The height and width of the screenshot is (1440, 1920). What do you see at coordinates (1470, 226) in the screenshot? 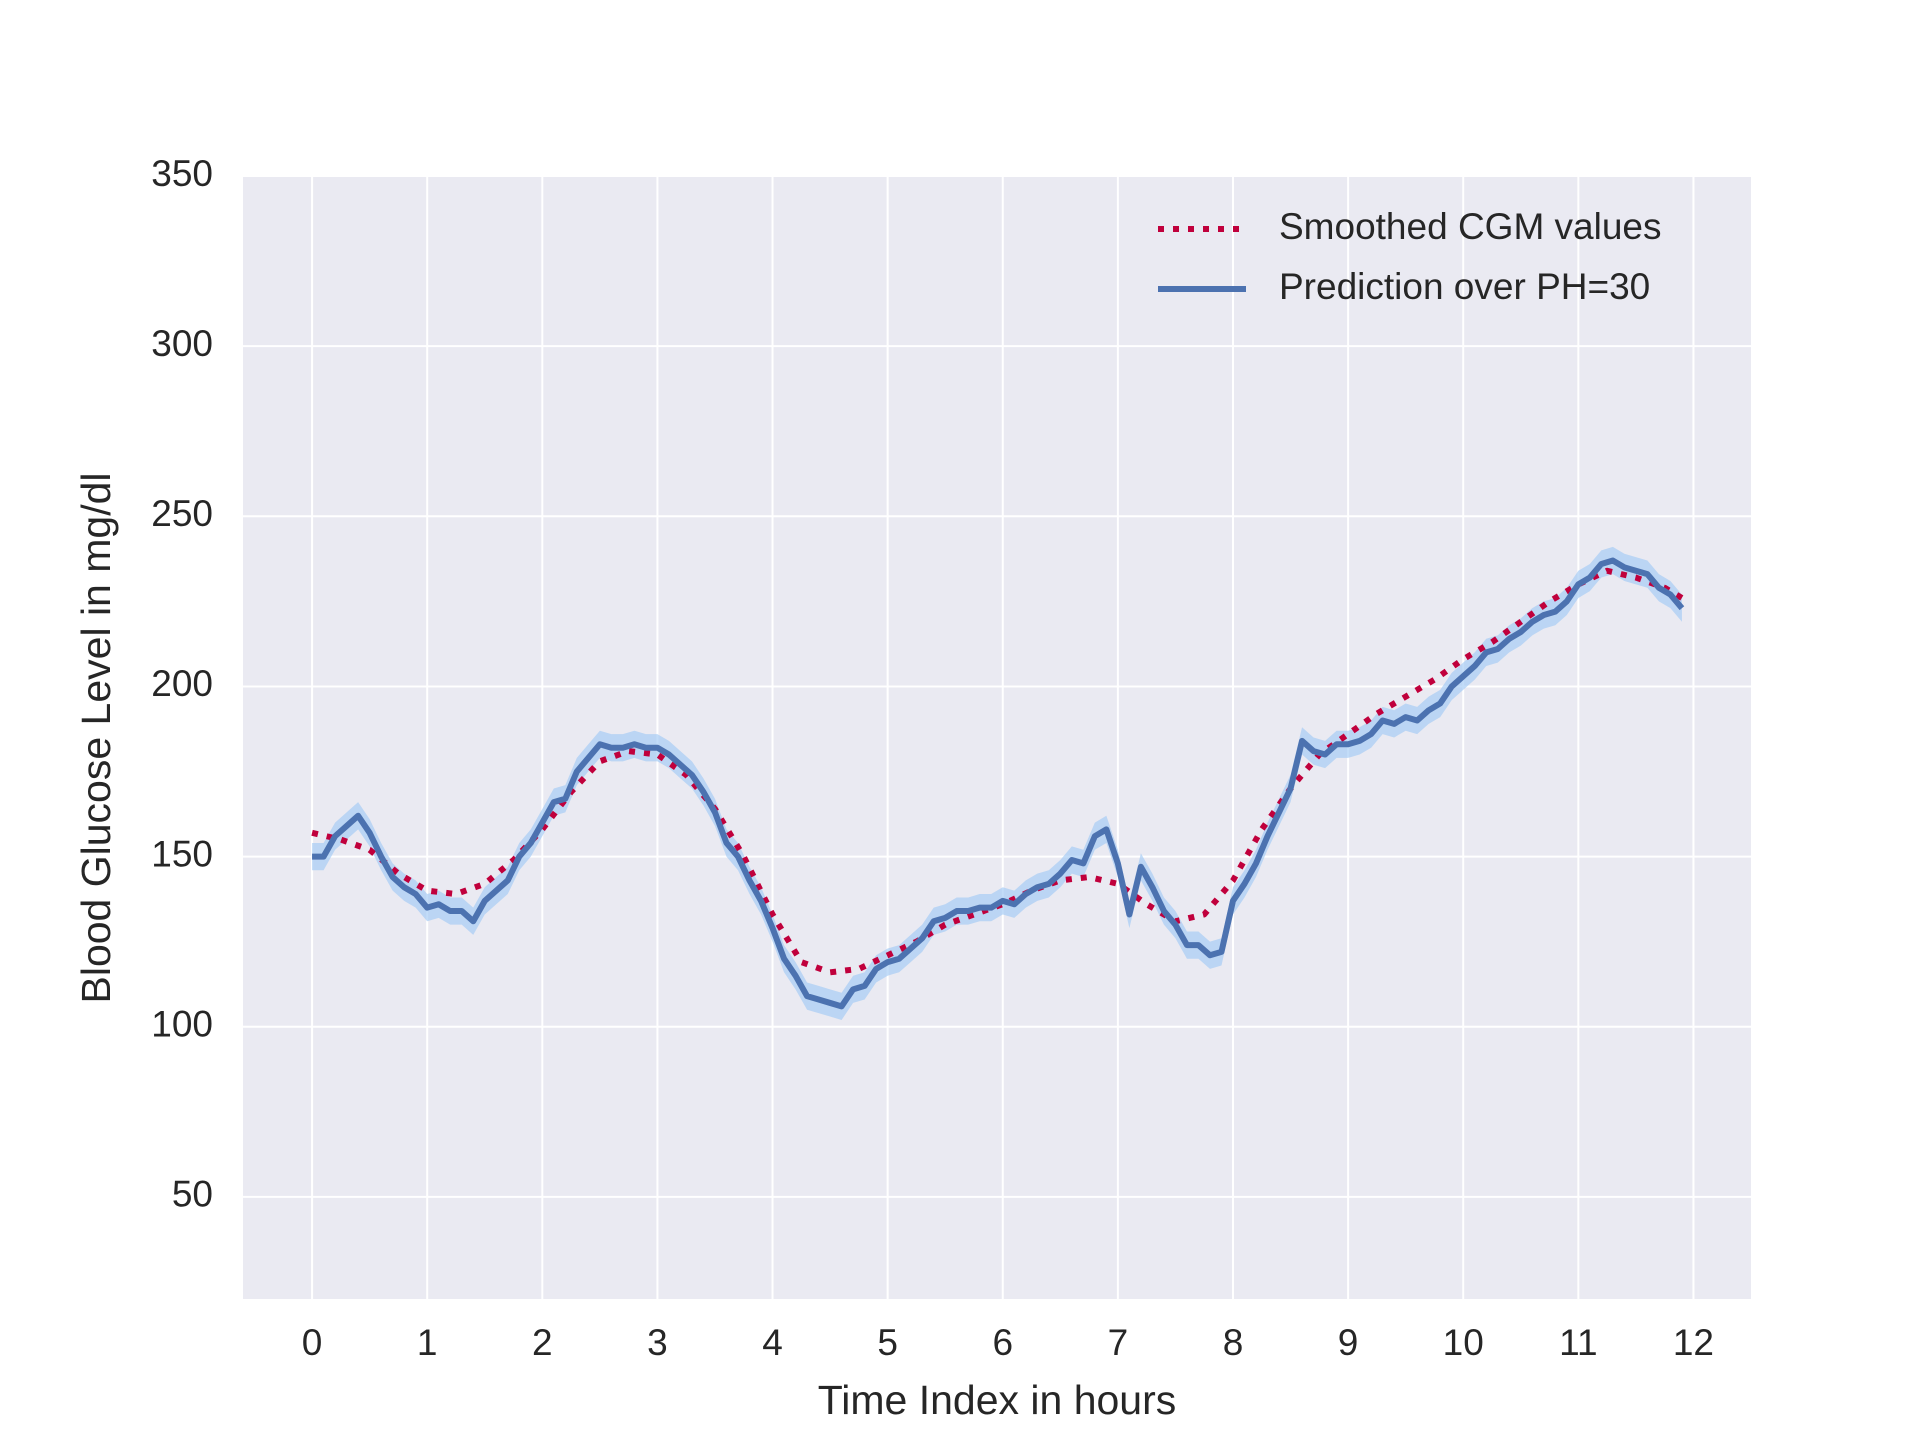
I see `legend-label: Smoothed CGM values` at bounding box center [1470, 226].